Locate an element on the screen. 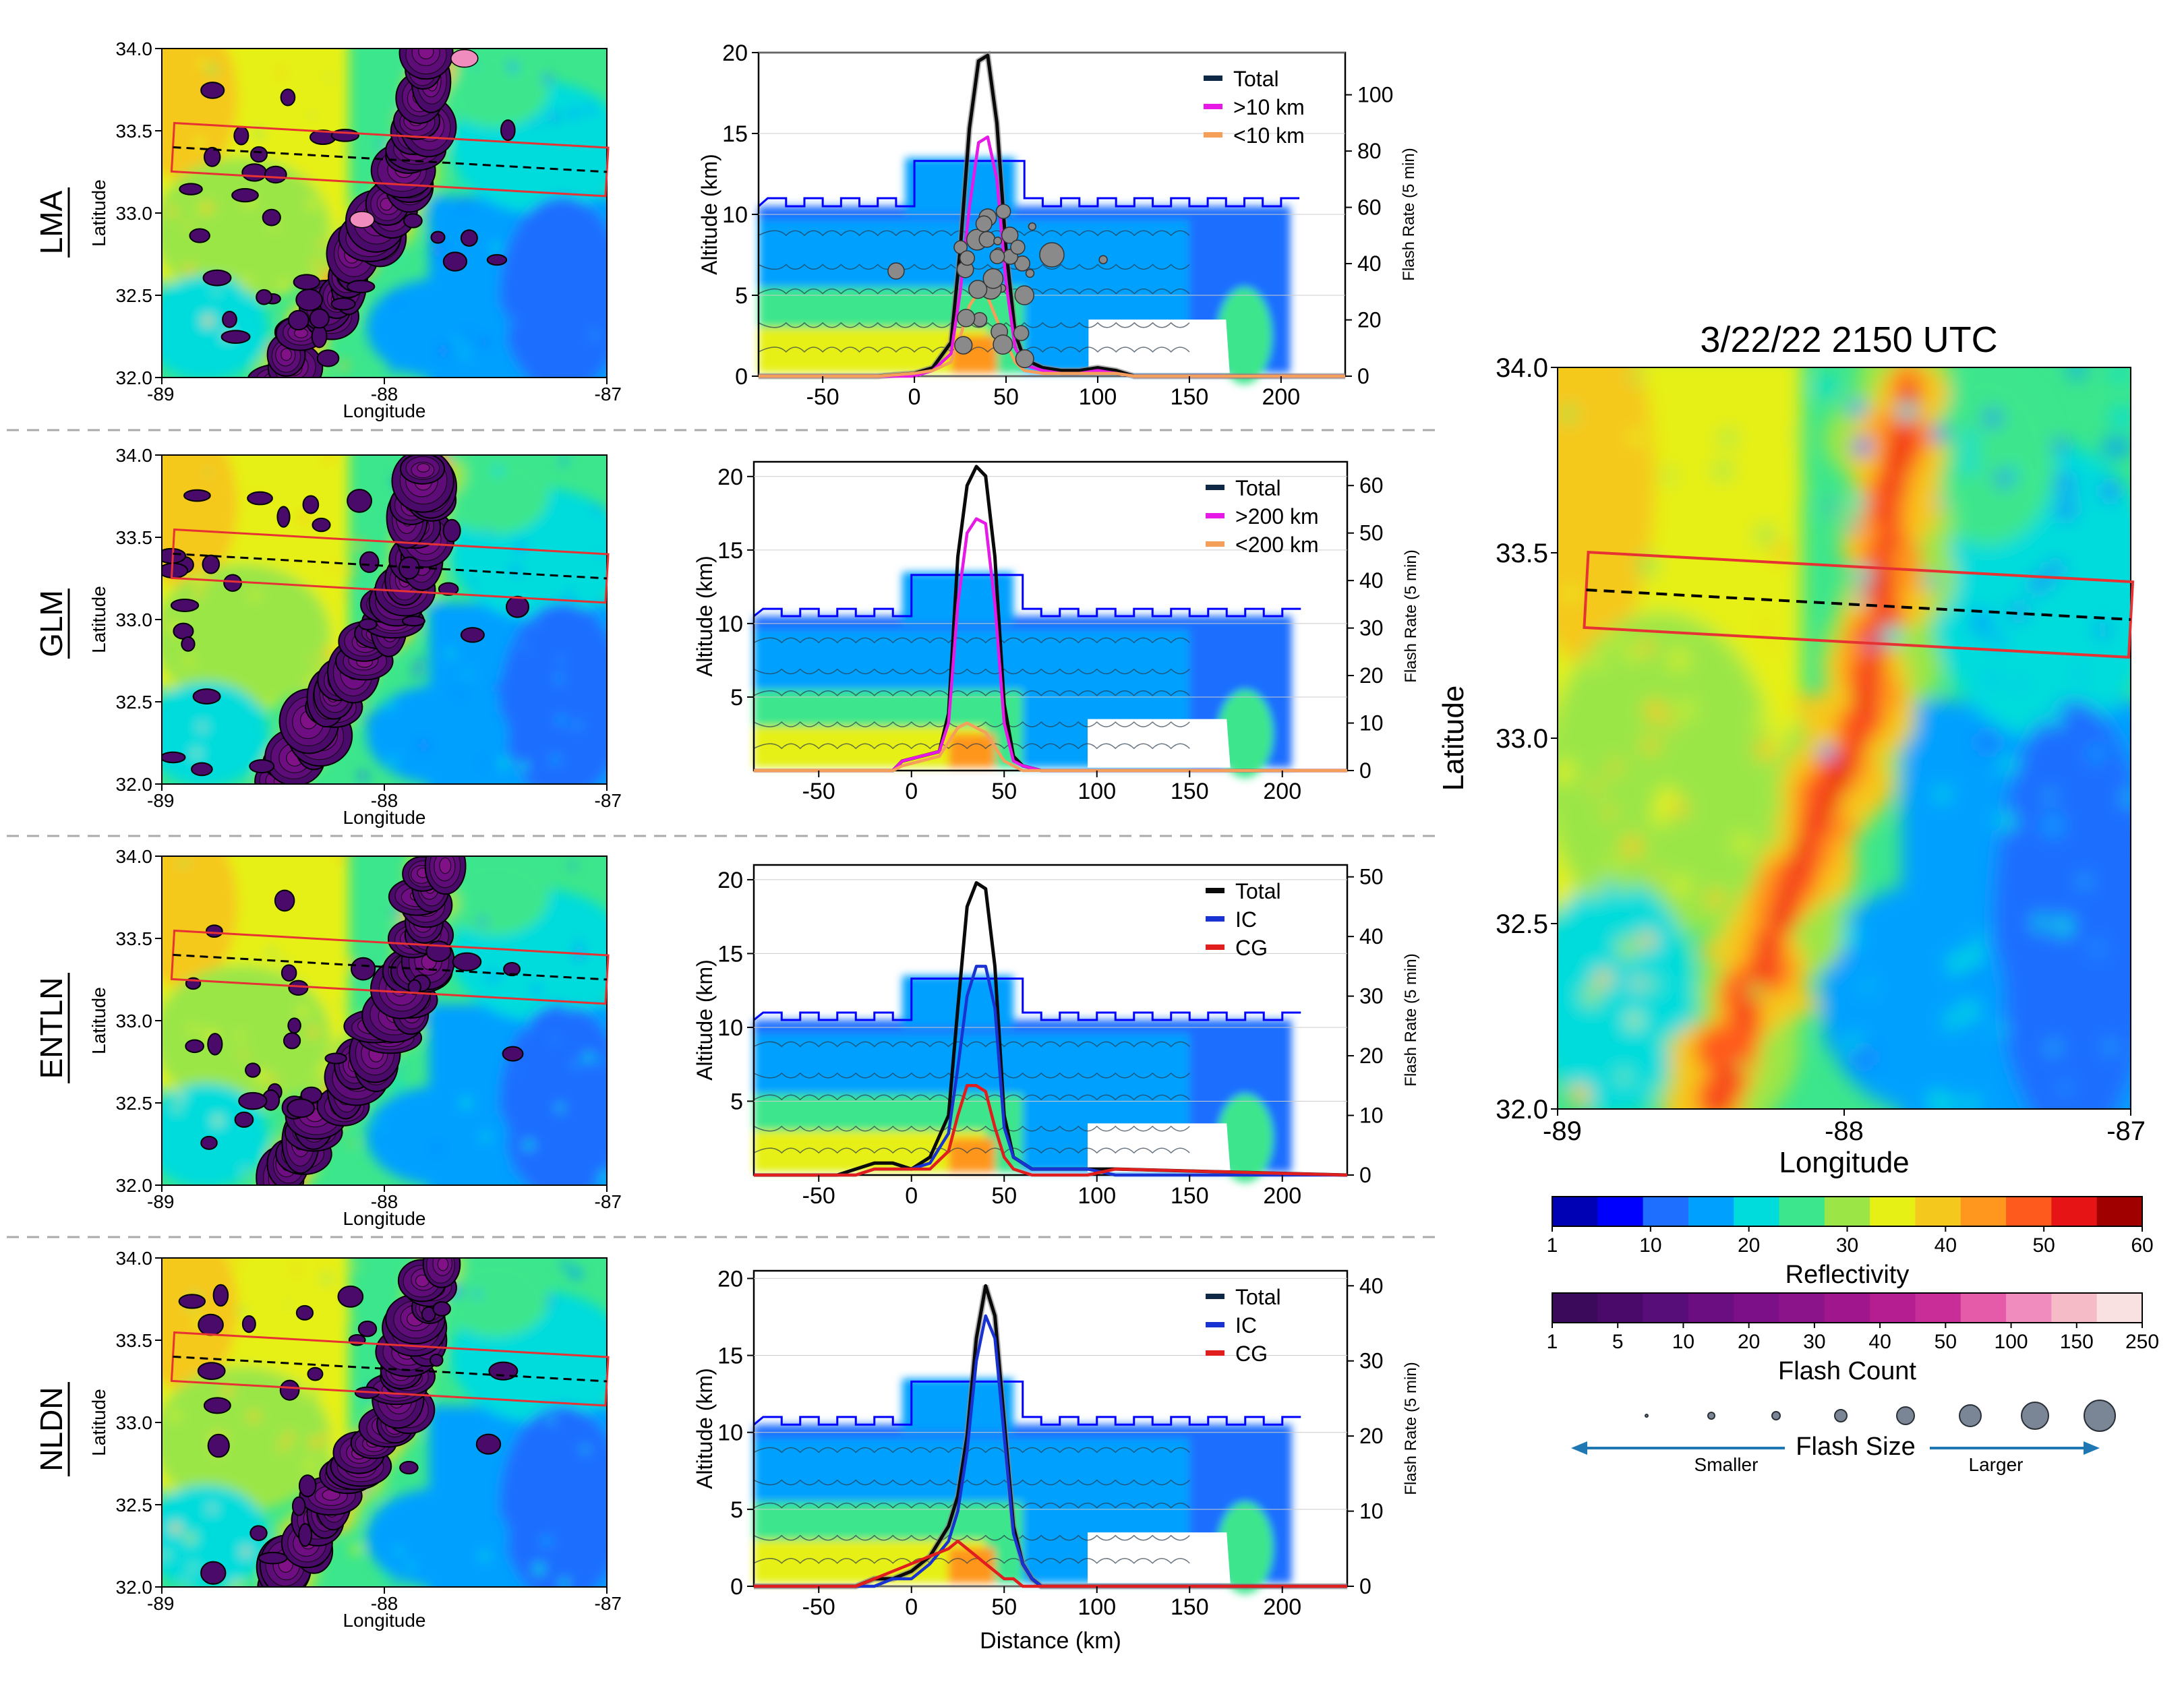 The height and width of the screenshot is (1682, 2184). x-axis-label: Longitude is located at coordinates (1844, 1163).